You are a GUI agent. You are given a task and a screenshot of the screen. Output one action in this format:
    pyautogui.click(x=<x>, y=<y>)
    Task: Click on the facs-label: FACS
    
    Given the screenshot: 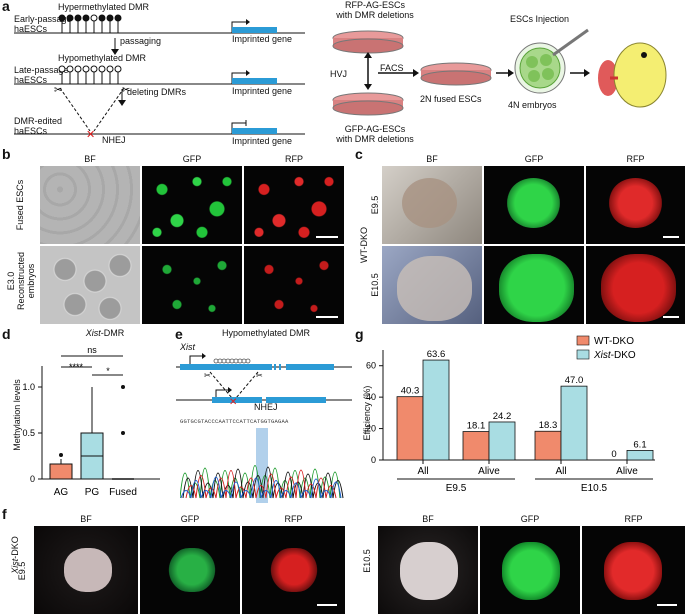 What is the action you would take?
    pyautogui.click(x=392, y=68)
    